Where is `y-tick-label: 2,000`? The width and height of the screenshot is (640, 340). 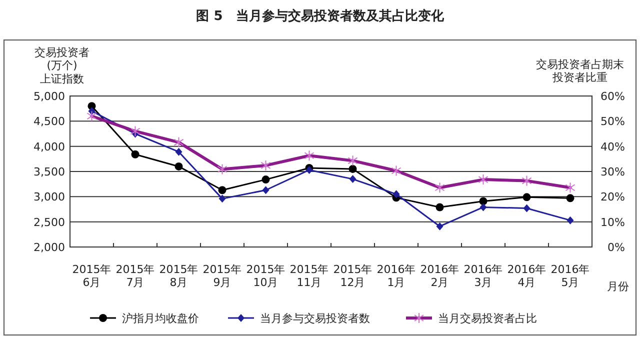 y-tick-label: 2,000 is located at coordinates (49, 247).